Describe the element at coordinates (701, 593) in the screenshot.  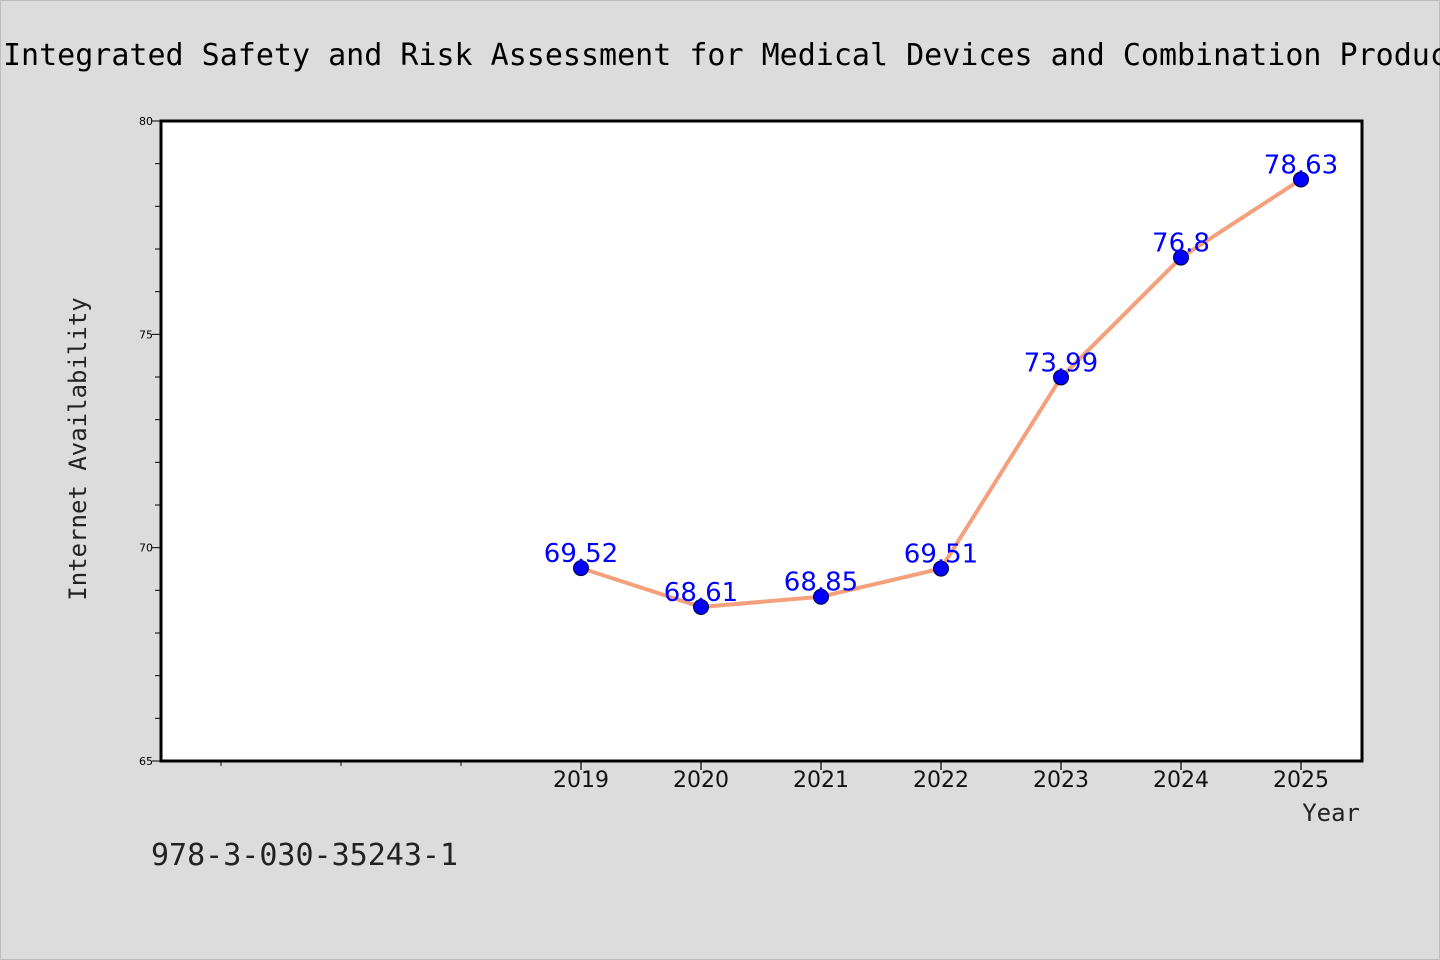
I see `data-label: 68.61` at that location.